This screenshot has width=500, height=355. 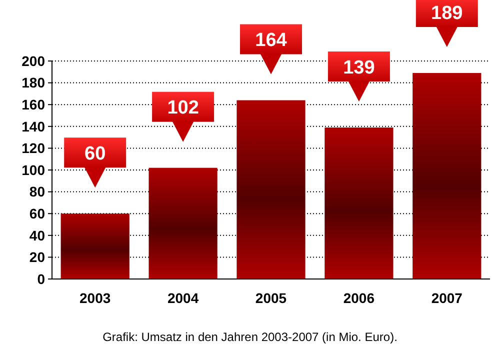 I want to click on x-tick-label: 2005, so click(x=271, y=298).